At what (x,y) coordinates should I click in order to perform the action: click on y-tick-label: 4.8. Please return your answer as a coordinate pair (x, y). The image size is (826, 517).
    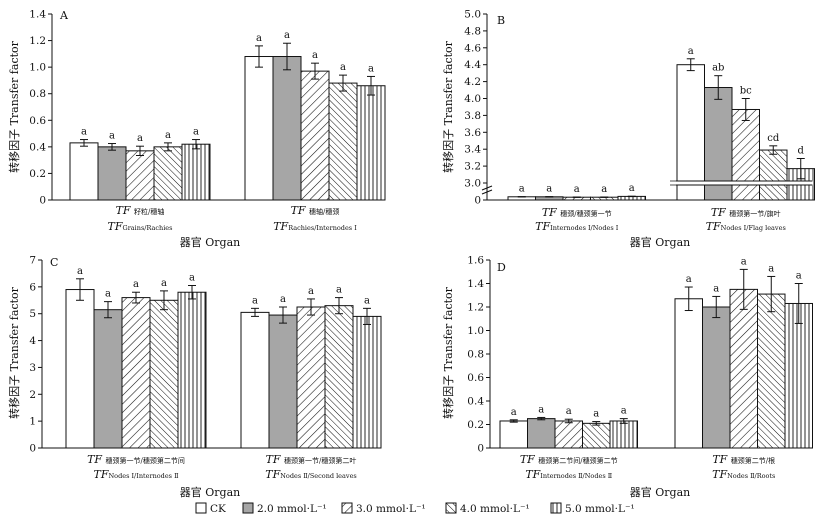
    Looking at the image, I should click on (472, 31).